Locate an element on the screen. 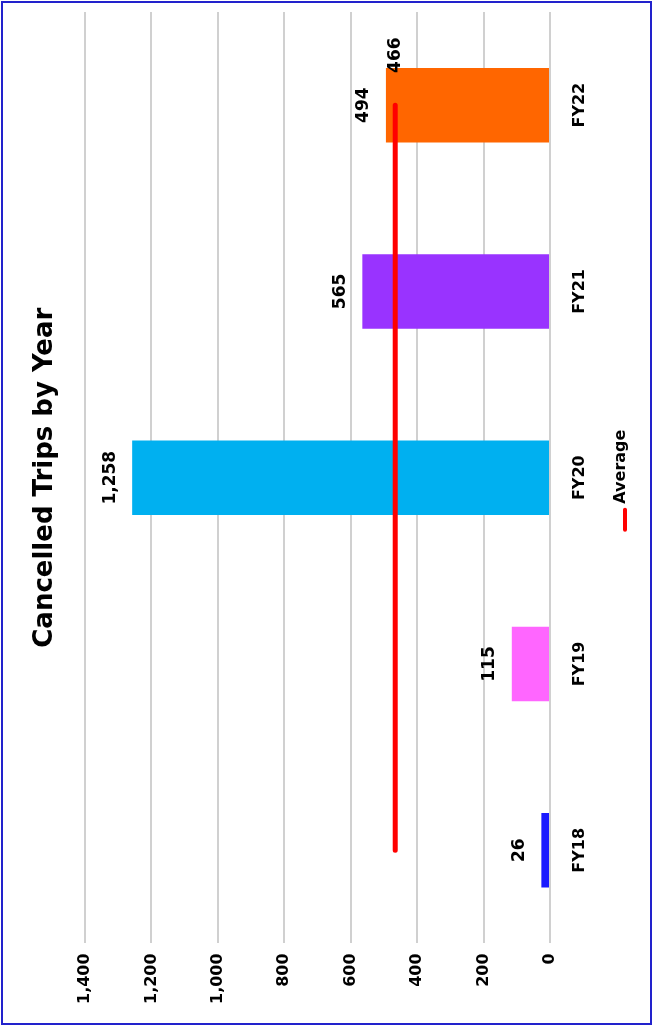 The height and width of the screenshot is (1026, 653). data-label: 26 is located at coordinates (517, 850).